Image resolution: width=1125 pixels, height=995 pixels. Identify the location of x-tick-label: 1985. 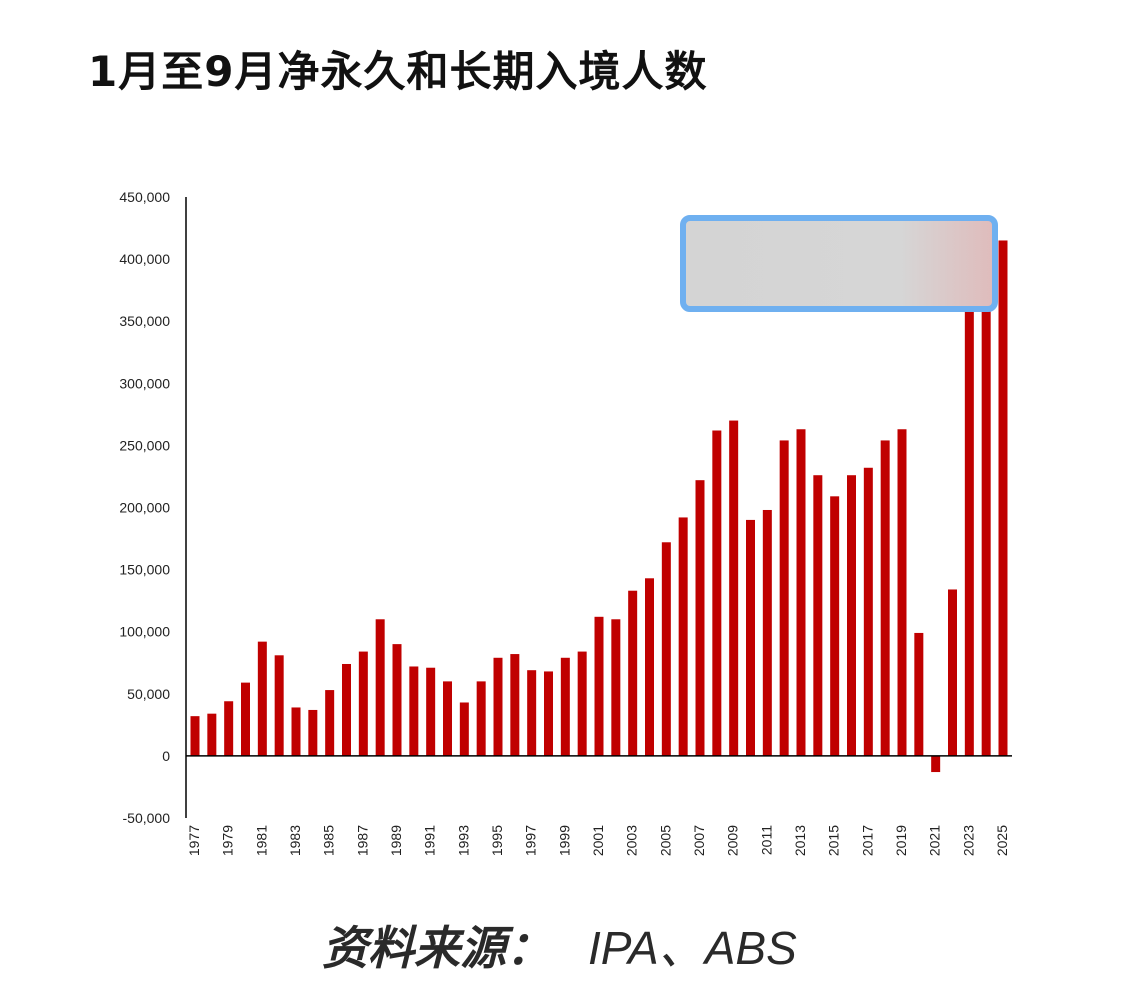
(329, 840).